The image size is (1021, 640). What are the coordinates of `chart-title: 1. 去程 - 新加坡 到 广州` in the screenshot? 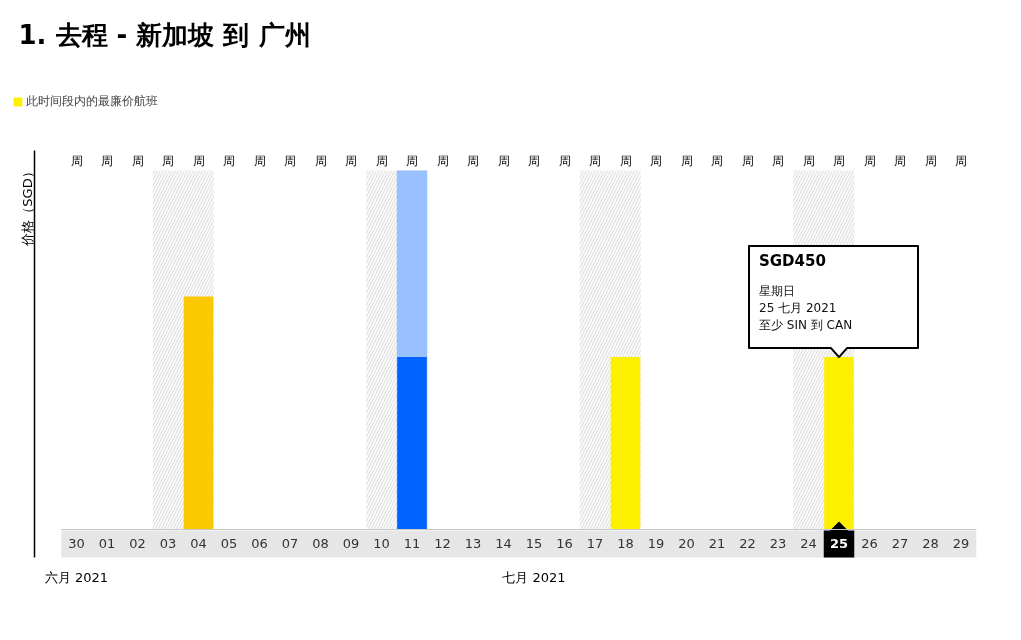 It's located at (164, 34).